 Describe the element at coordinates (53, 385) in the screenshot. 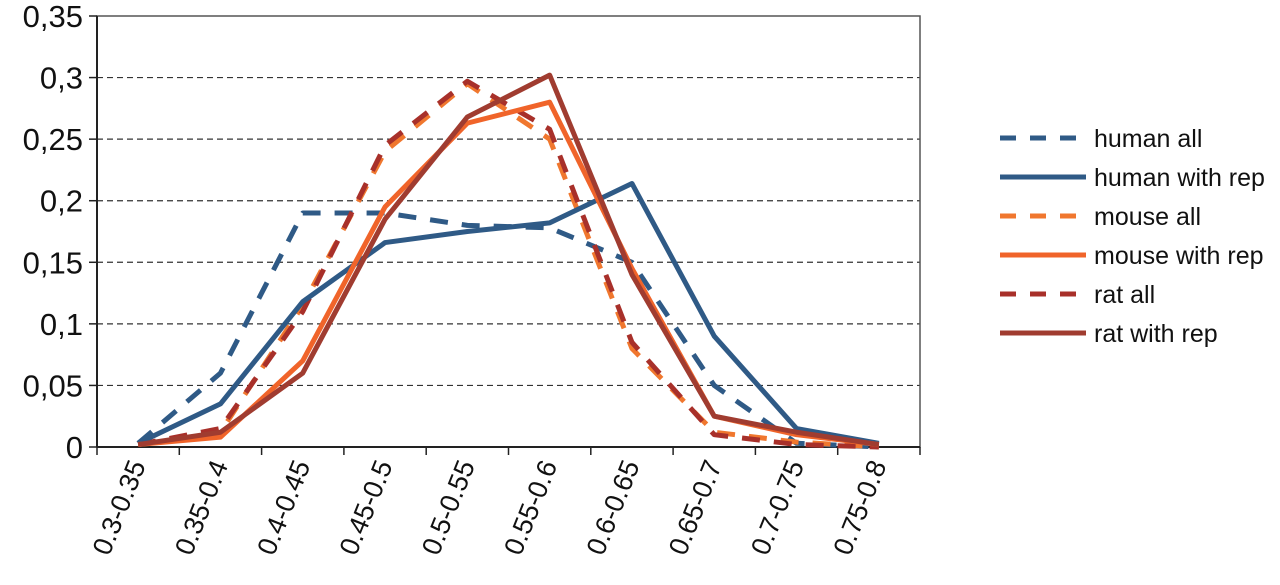

I see `y-tick-label: 0,05` at that location.